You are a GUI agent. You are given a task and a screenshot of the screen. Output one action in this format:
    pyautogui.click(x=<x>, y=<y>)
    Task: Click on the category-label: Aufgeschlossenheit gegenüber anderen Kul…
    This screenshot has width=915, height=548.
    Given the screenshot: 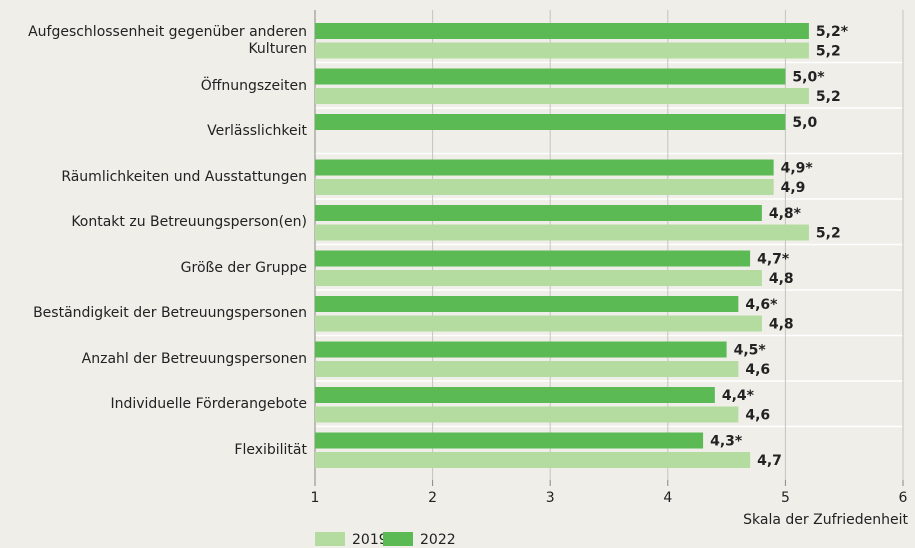 What is the action you would take?
    pyautogui.click(x=167, y=40)
    